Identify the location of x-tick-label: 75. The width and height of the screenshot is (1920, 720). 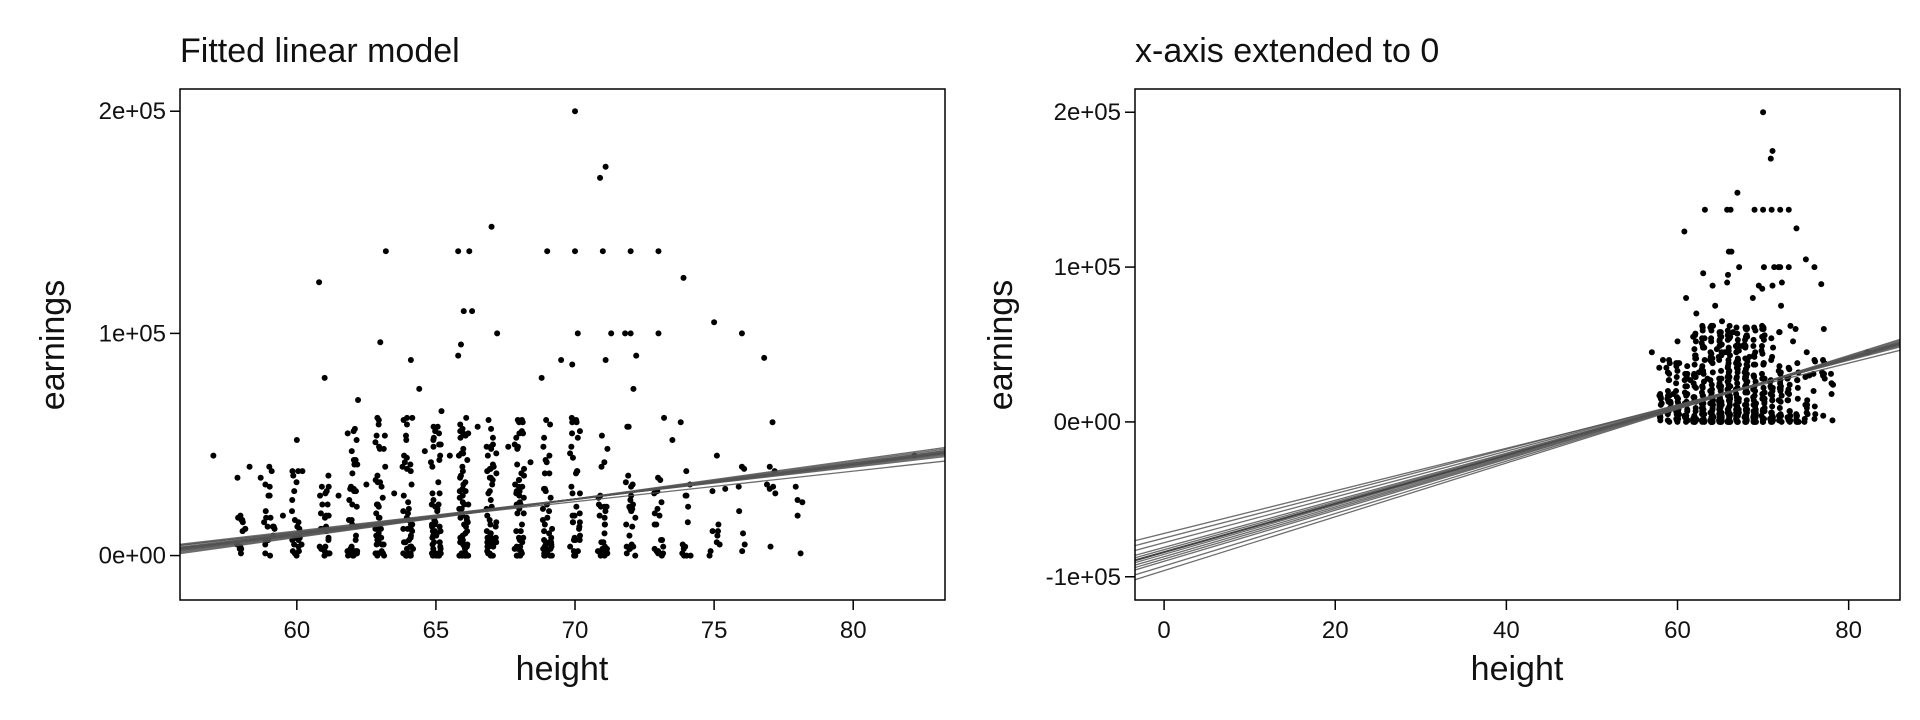
(714, 630).